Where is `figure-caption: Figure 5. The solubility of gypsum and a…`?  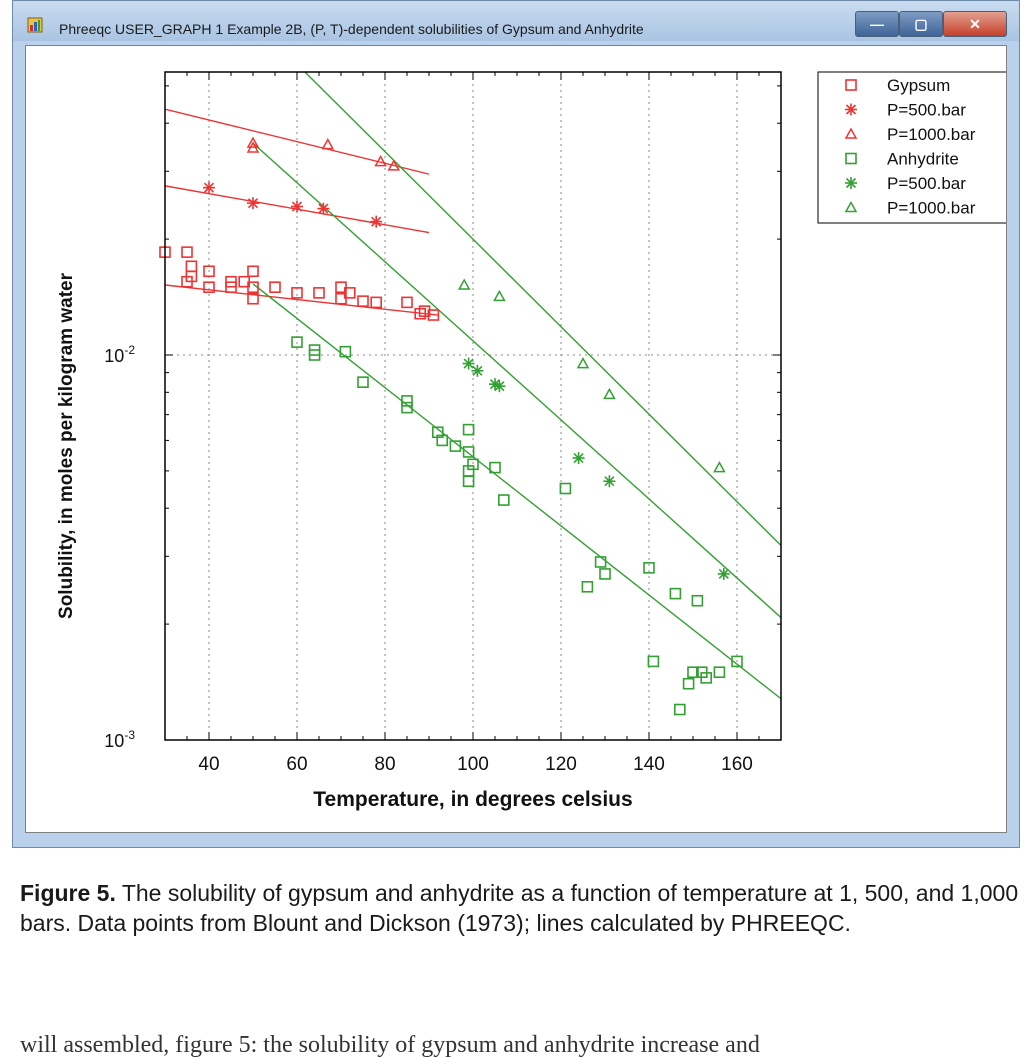
figure-caption: Figure 5. The solubility of gypsum and a… is located at coordinates (520, 908).